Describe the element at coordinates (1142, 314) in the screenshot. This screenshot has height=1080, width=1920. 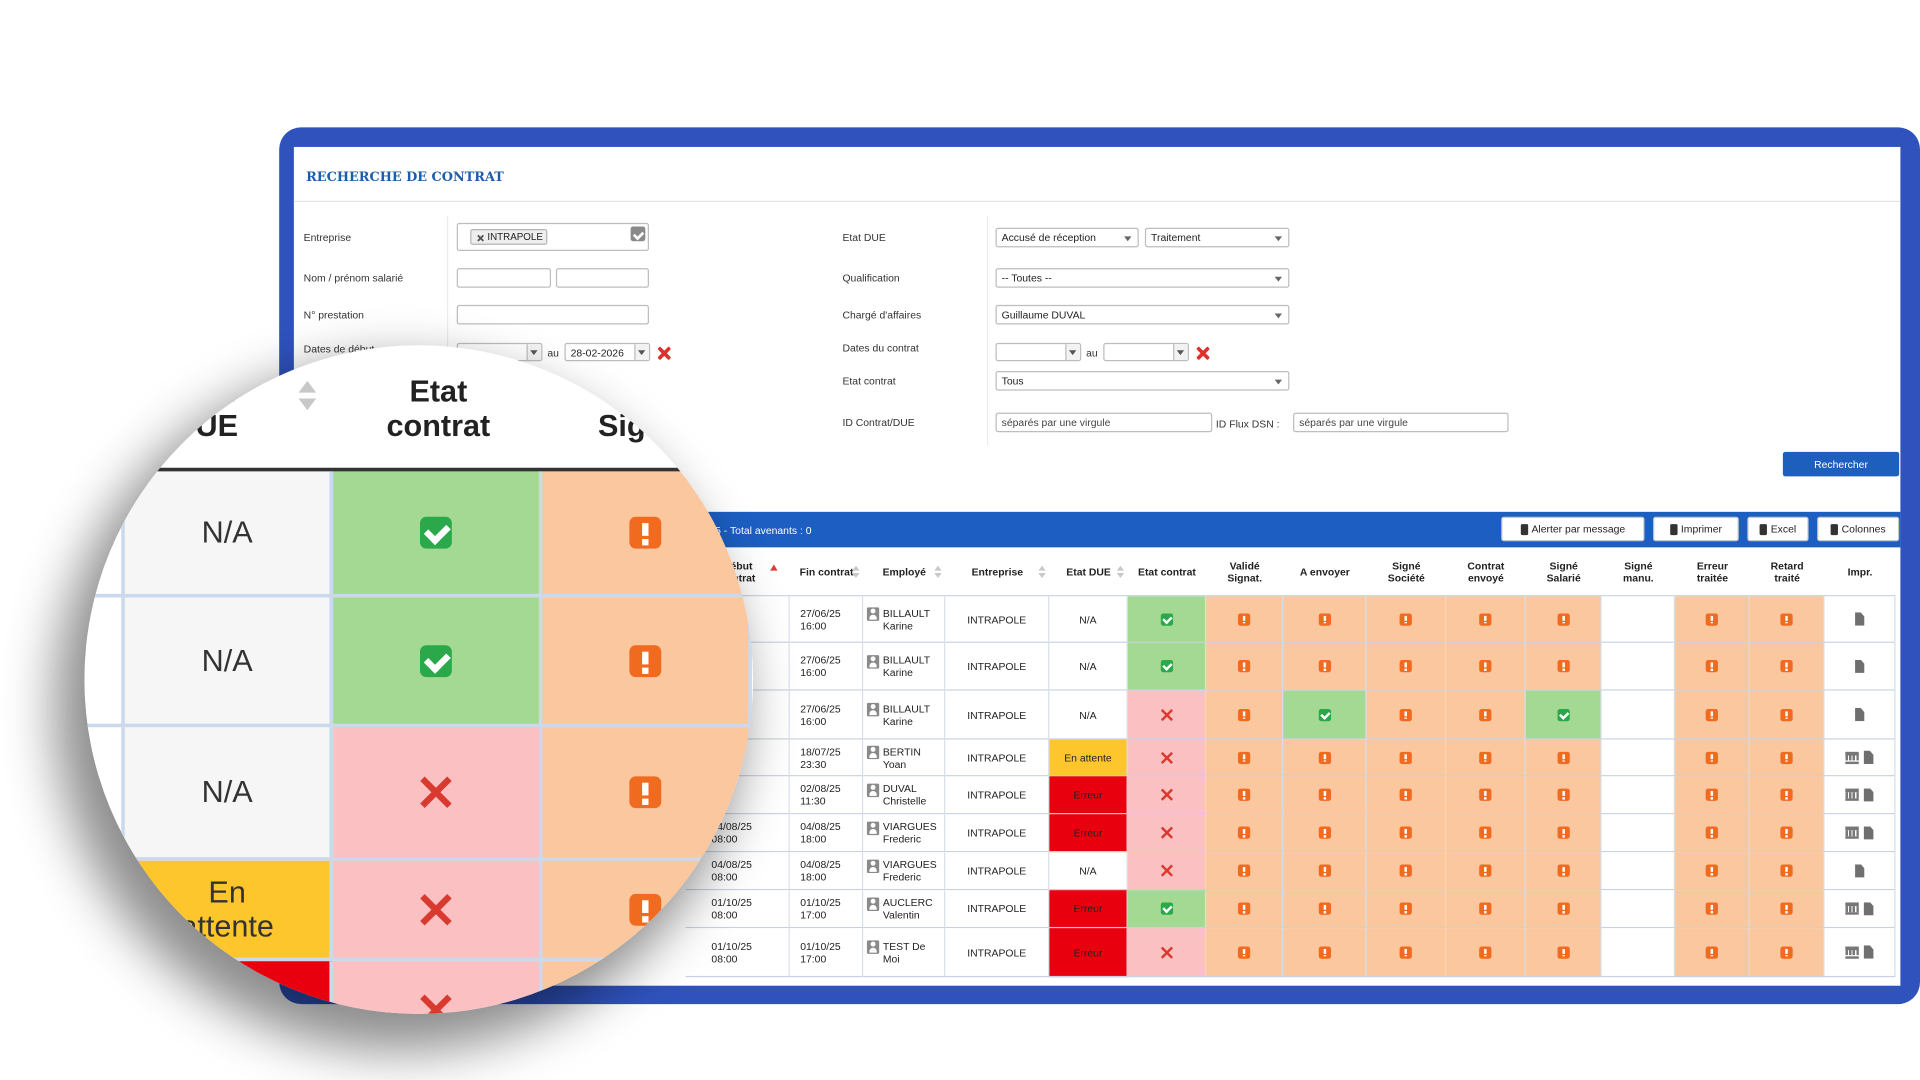
I see `select: Guillaume DUVAL` at that location.